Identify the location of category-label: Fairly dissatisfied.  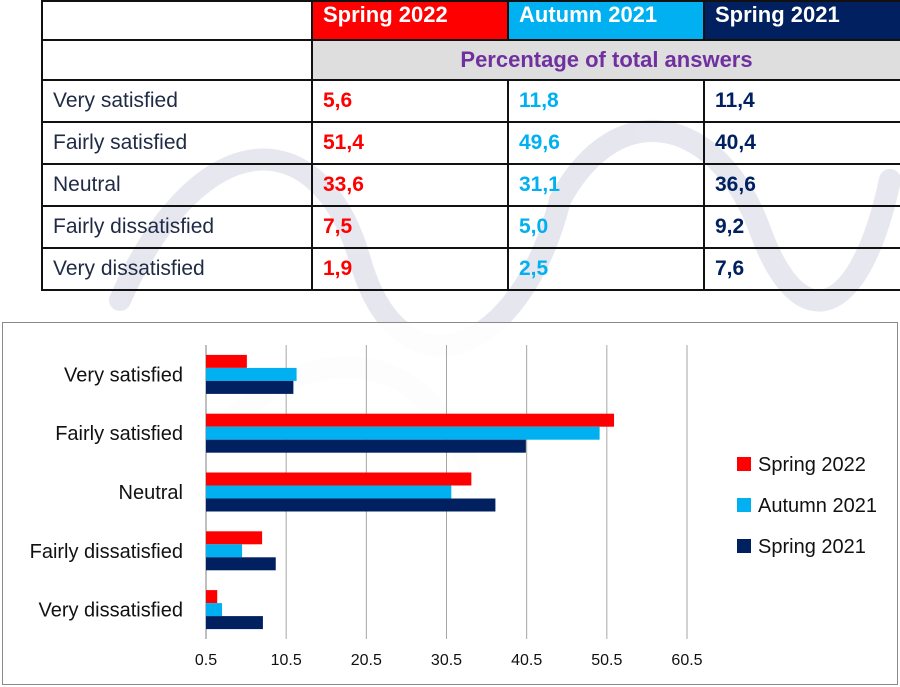
(106, 552).